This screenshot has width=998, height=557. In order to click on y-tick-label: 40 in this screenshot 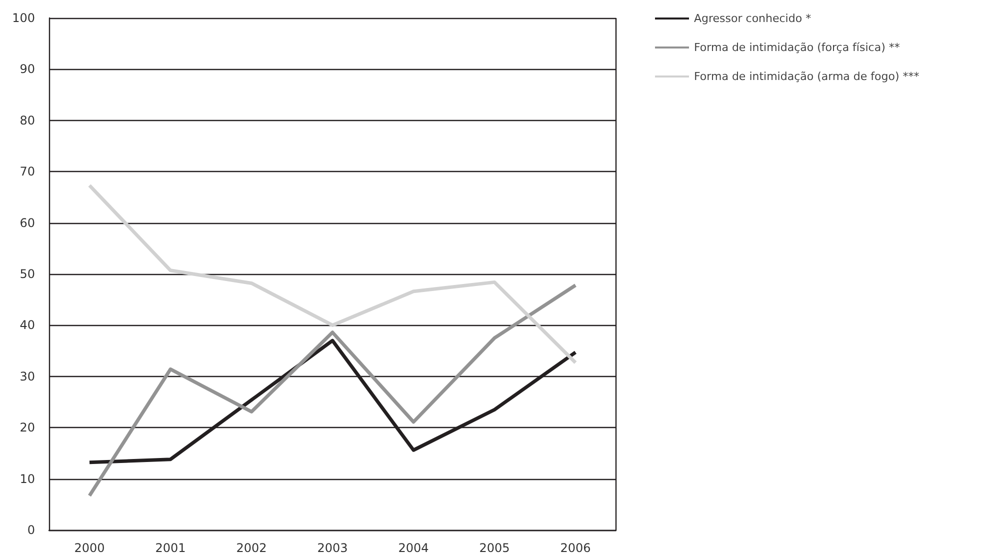, I will do `click(27, 325)`.